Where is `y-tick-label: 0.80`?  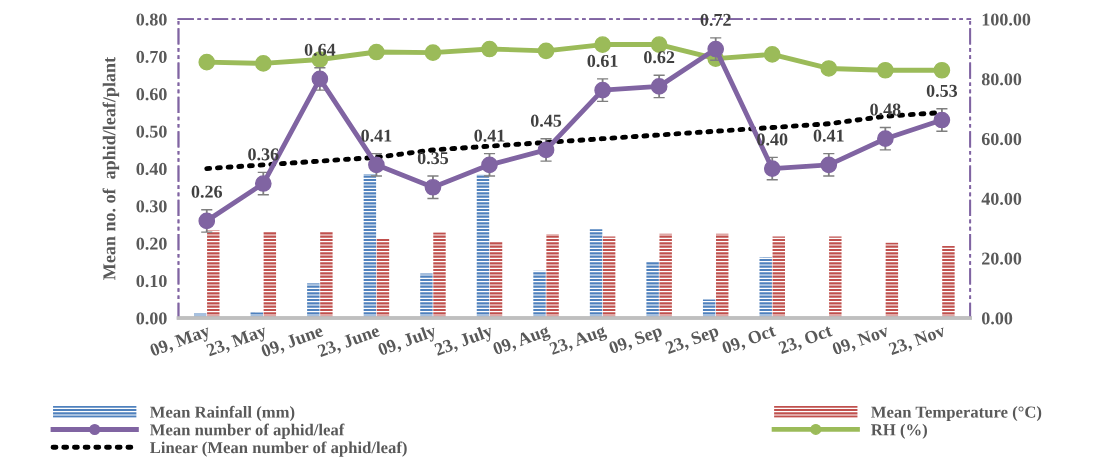 y-tick-label: 0.80 is located at coordinates (151, 19).